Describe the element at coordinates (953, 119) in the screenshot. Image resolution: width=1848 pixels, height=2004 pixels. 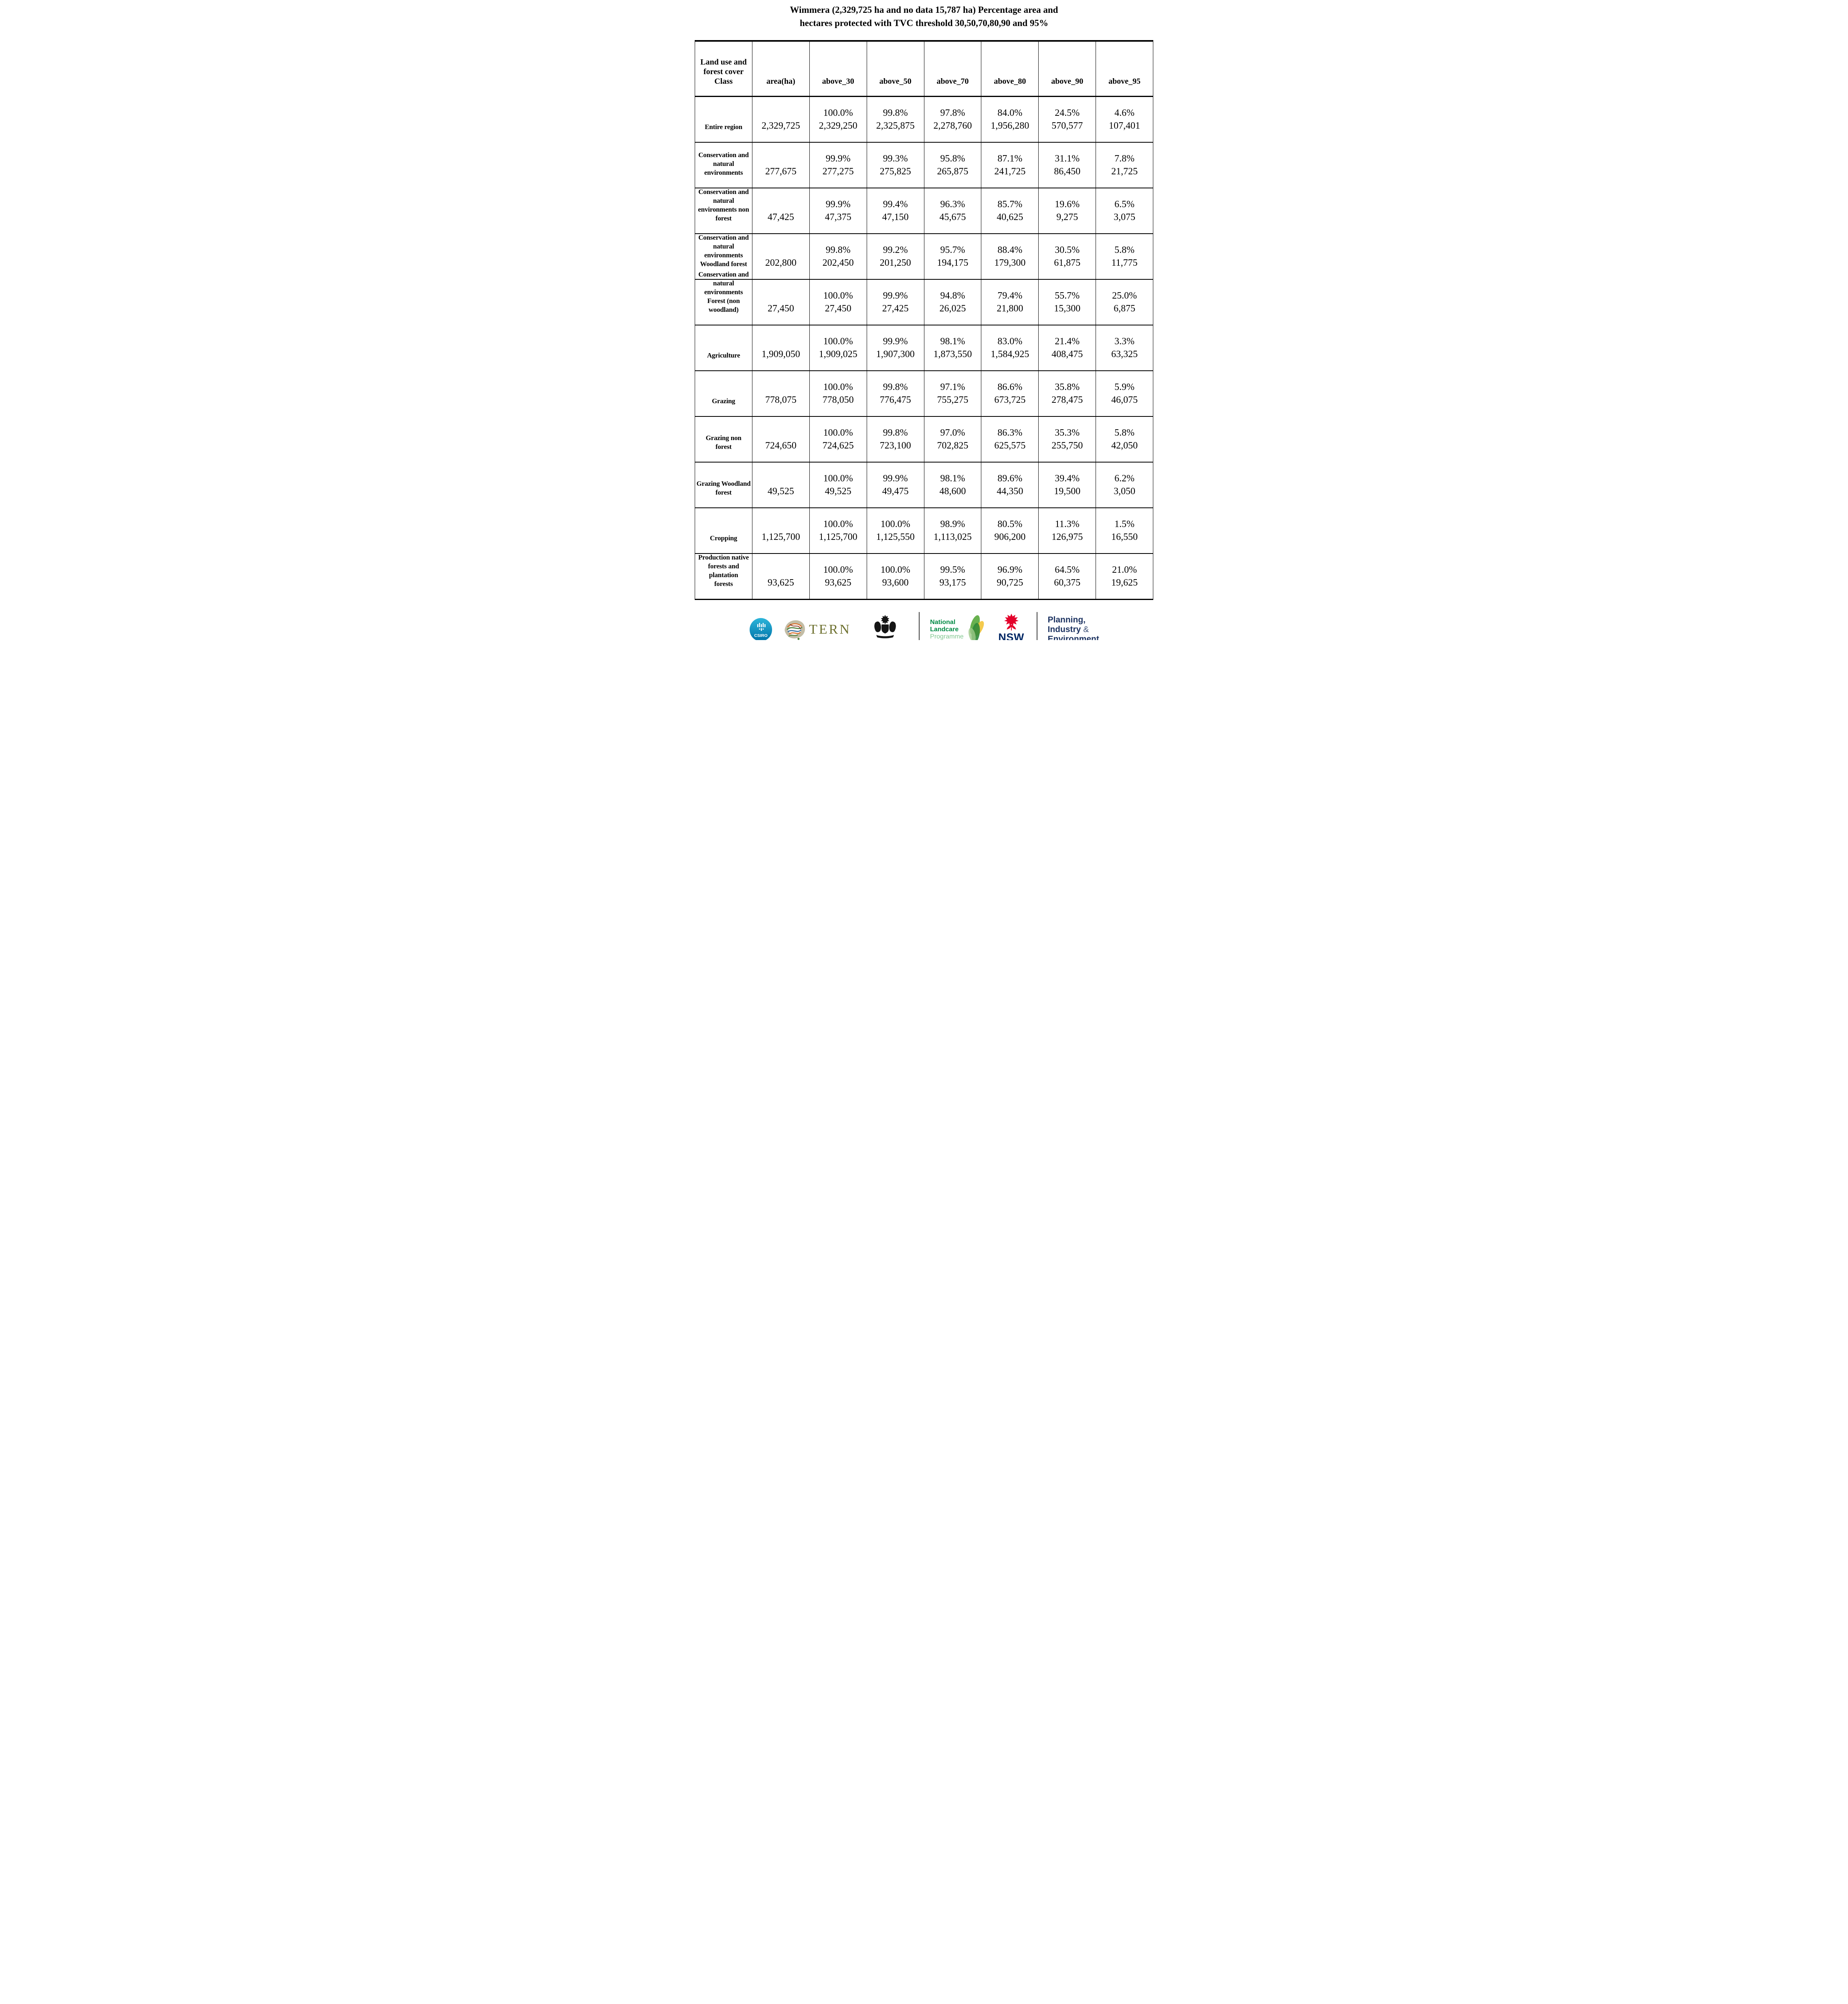
I see `cell-above_70: 97.8% 2,278,760` at that location.